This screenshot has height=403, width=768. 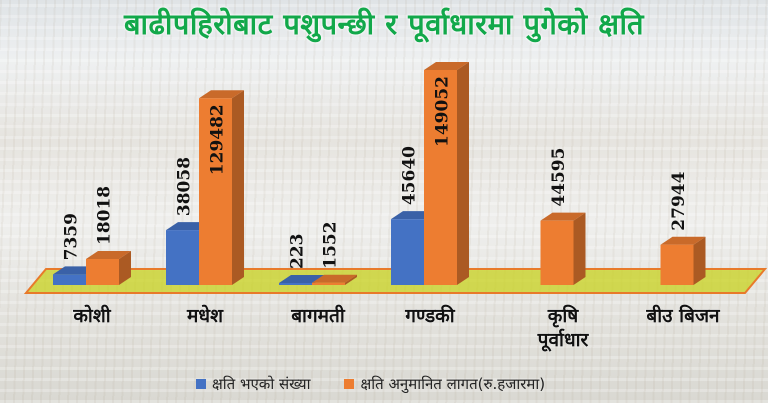 I want to click on data-label: 27944, so click(x=679, y=200).